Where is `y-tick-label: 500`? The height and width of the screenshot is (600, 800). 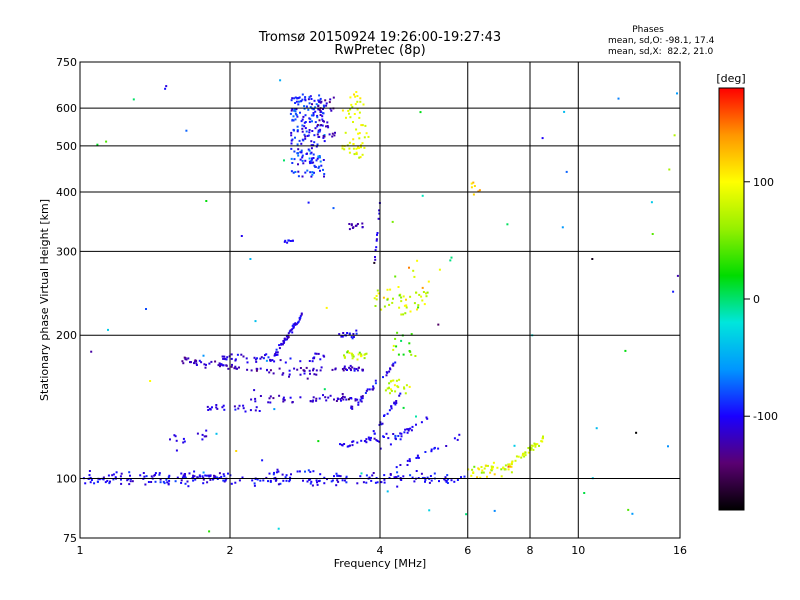
y-tick-label: 500 is located at coordinates (66, 146).